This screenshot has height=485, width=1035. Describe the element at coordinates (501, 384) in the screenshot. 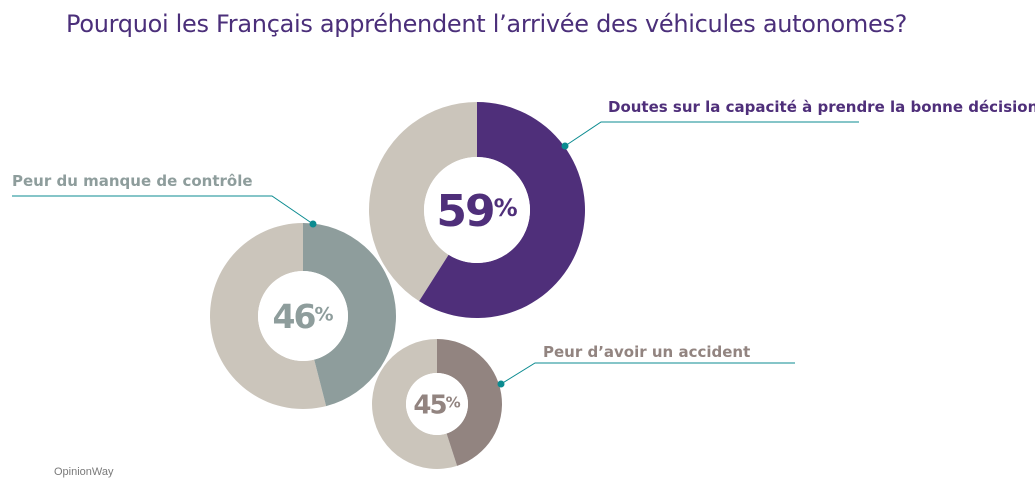

I see `leader-dot-accident` at that location.